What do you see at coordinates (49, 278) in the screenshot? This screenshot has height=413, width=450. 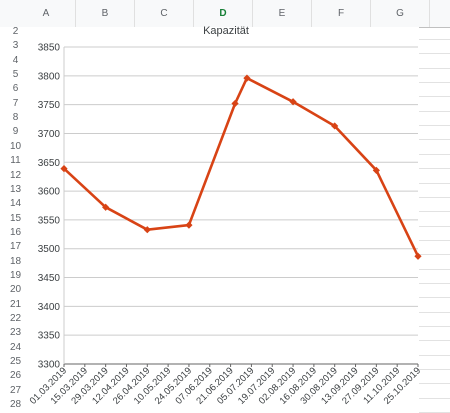 I see `y-tick-label: 3450` at bounding box center [49, 278].